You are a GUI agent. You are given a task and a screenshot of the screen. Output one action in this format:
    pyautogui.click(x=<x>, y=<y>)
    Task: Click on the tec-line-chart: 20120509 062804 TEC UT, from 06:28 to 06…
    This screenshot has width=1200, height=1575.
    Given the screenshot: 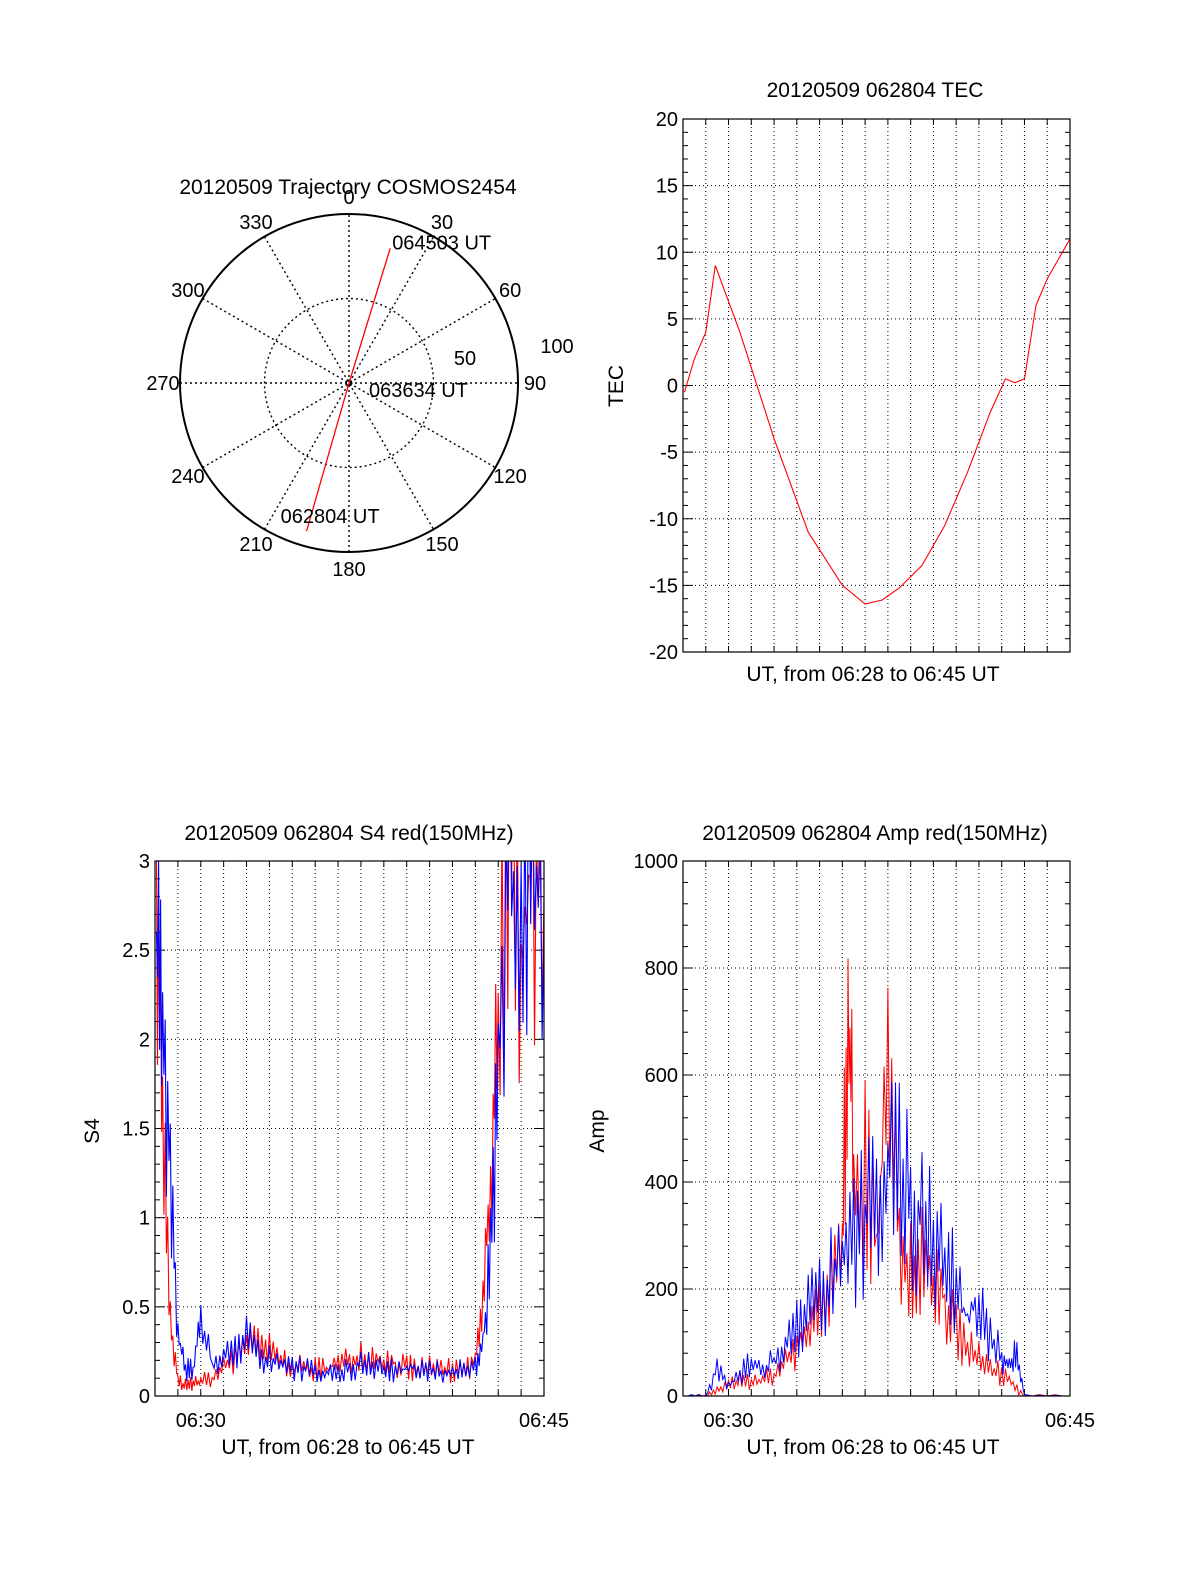 What is the action you would take?
    pyautogui.click(x=838, y=382)
    